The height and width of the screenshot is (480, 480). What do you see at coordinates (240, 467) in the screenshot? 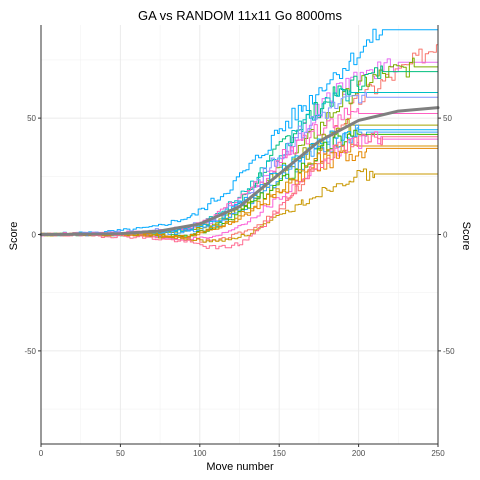
I see `x-axis-label: Move number` at bounding box center [240, 467].